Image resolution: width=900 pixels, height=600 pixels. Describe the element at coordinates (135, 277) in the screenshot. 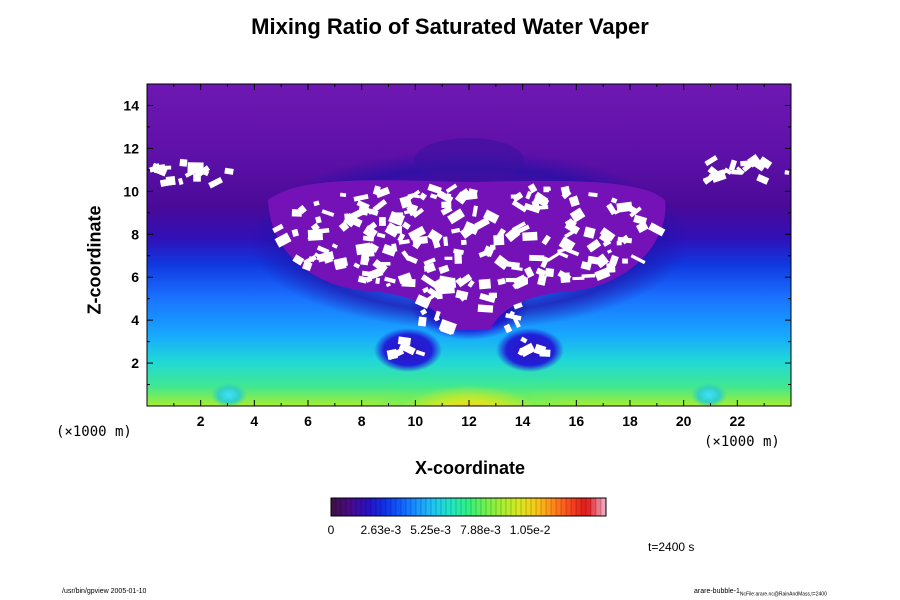

I see `y-tick-label: 6` at that location.